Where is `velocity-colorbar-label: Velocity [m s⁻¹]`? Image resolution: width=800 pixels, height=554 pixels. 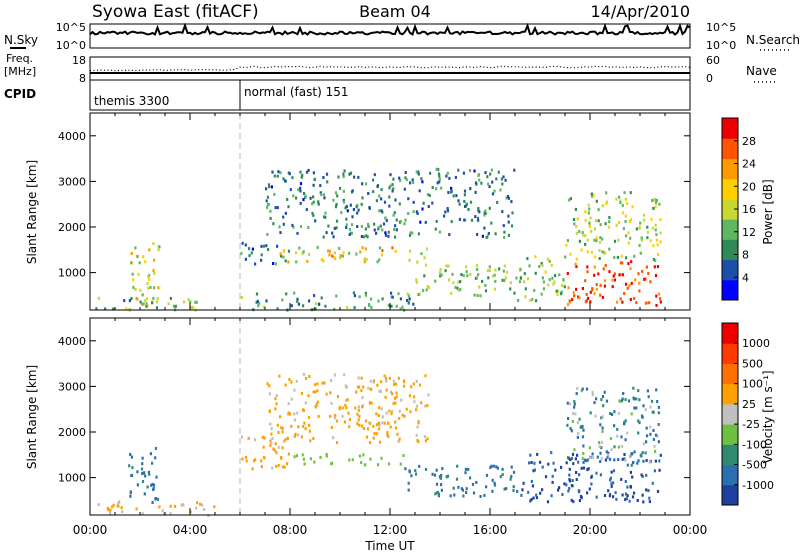 velocity-colorbar-label: Velocity [m s⁻¹] is located at coordinates (768, 416).